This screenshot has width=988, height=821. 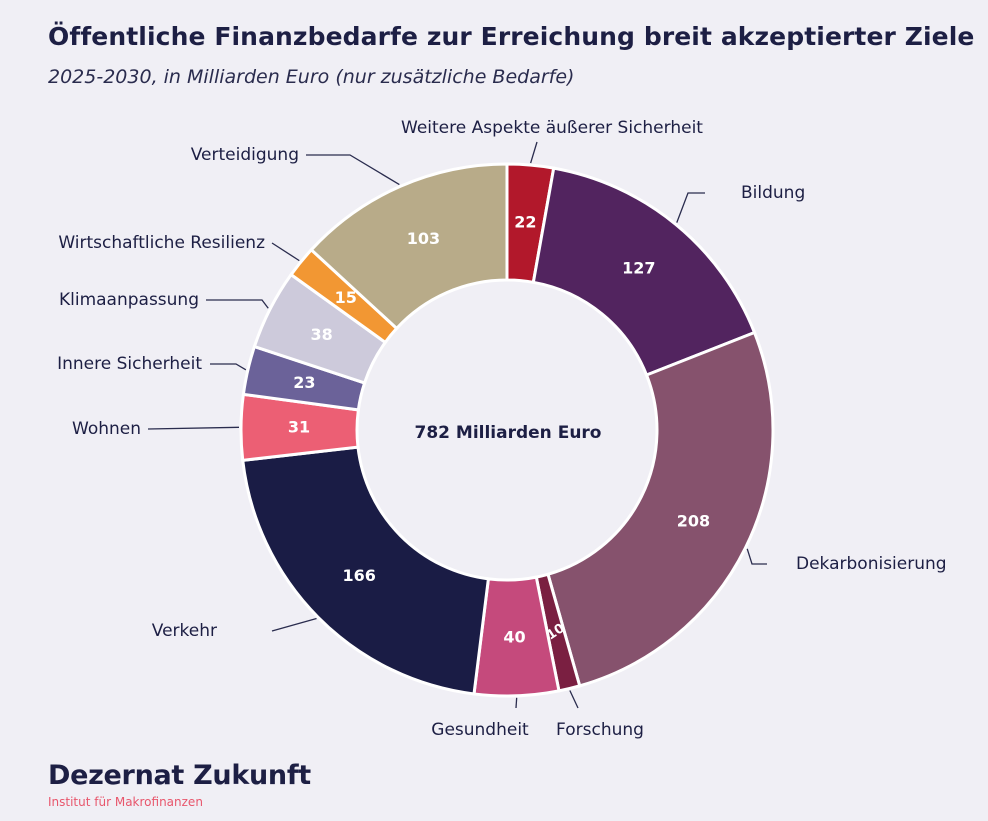 I want to click on value-label: 127, so click(x=638, y=268).